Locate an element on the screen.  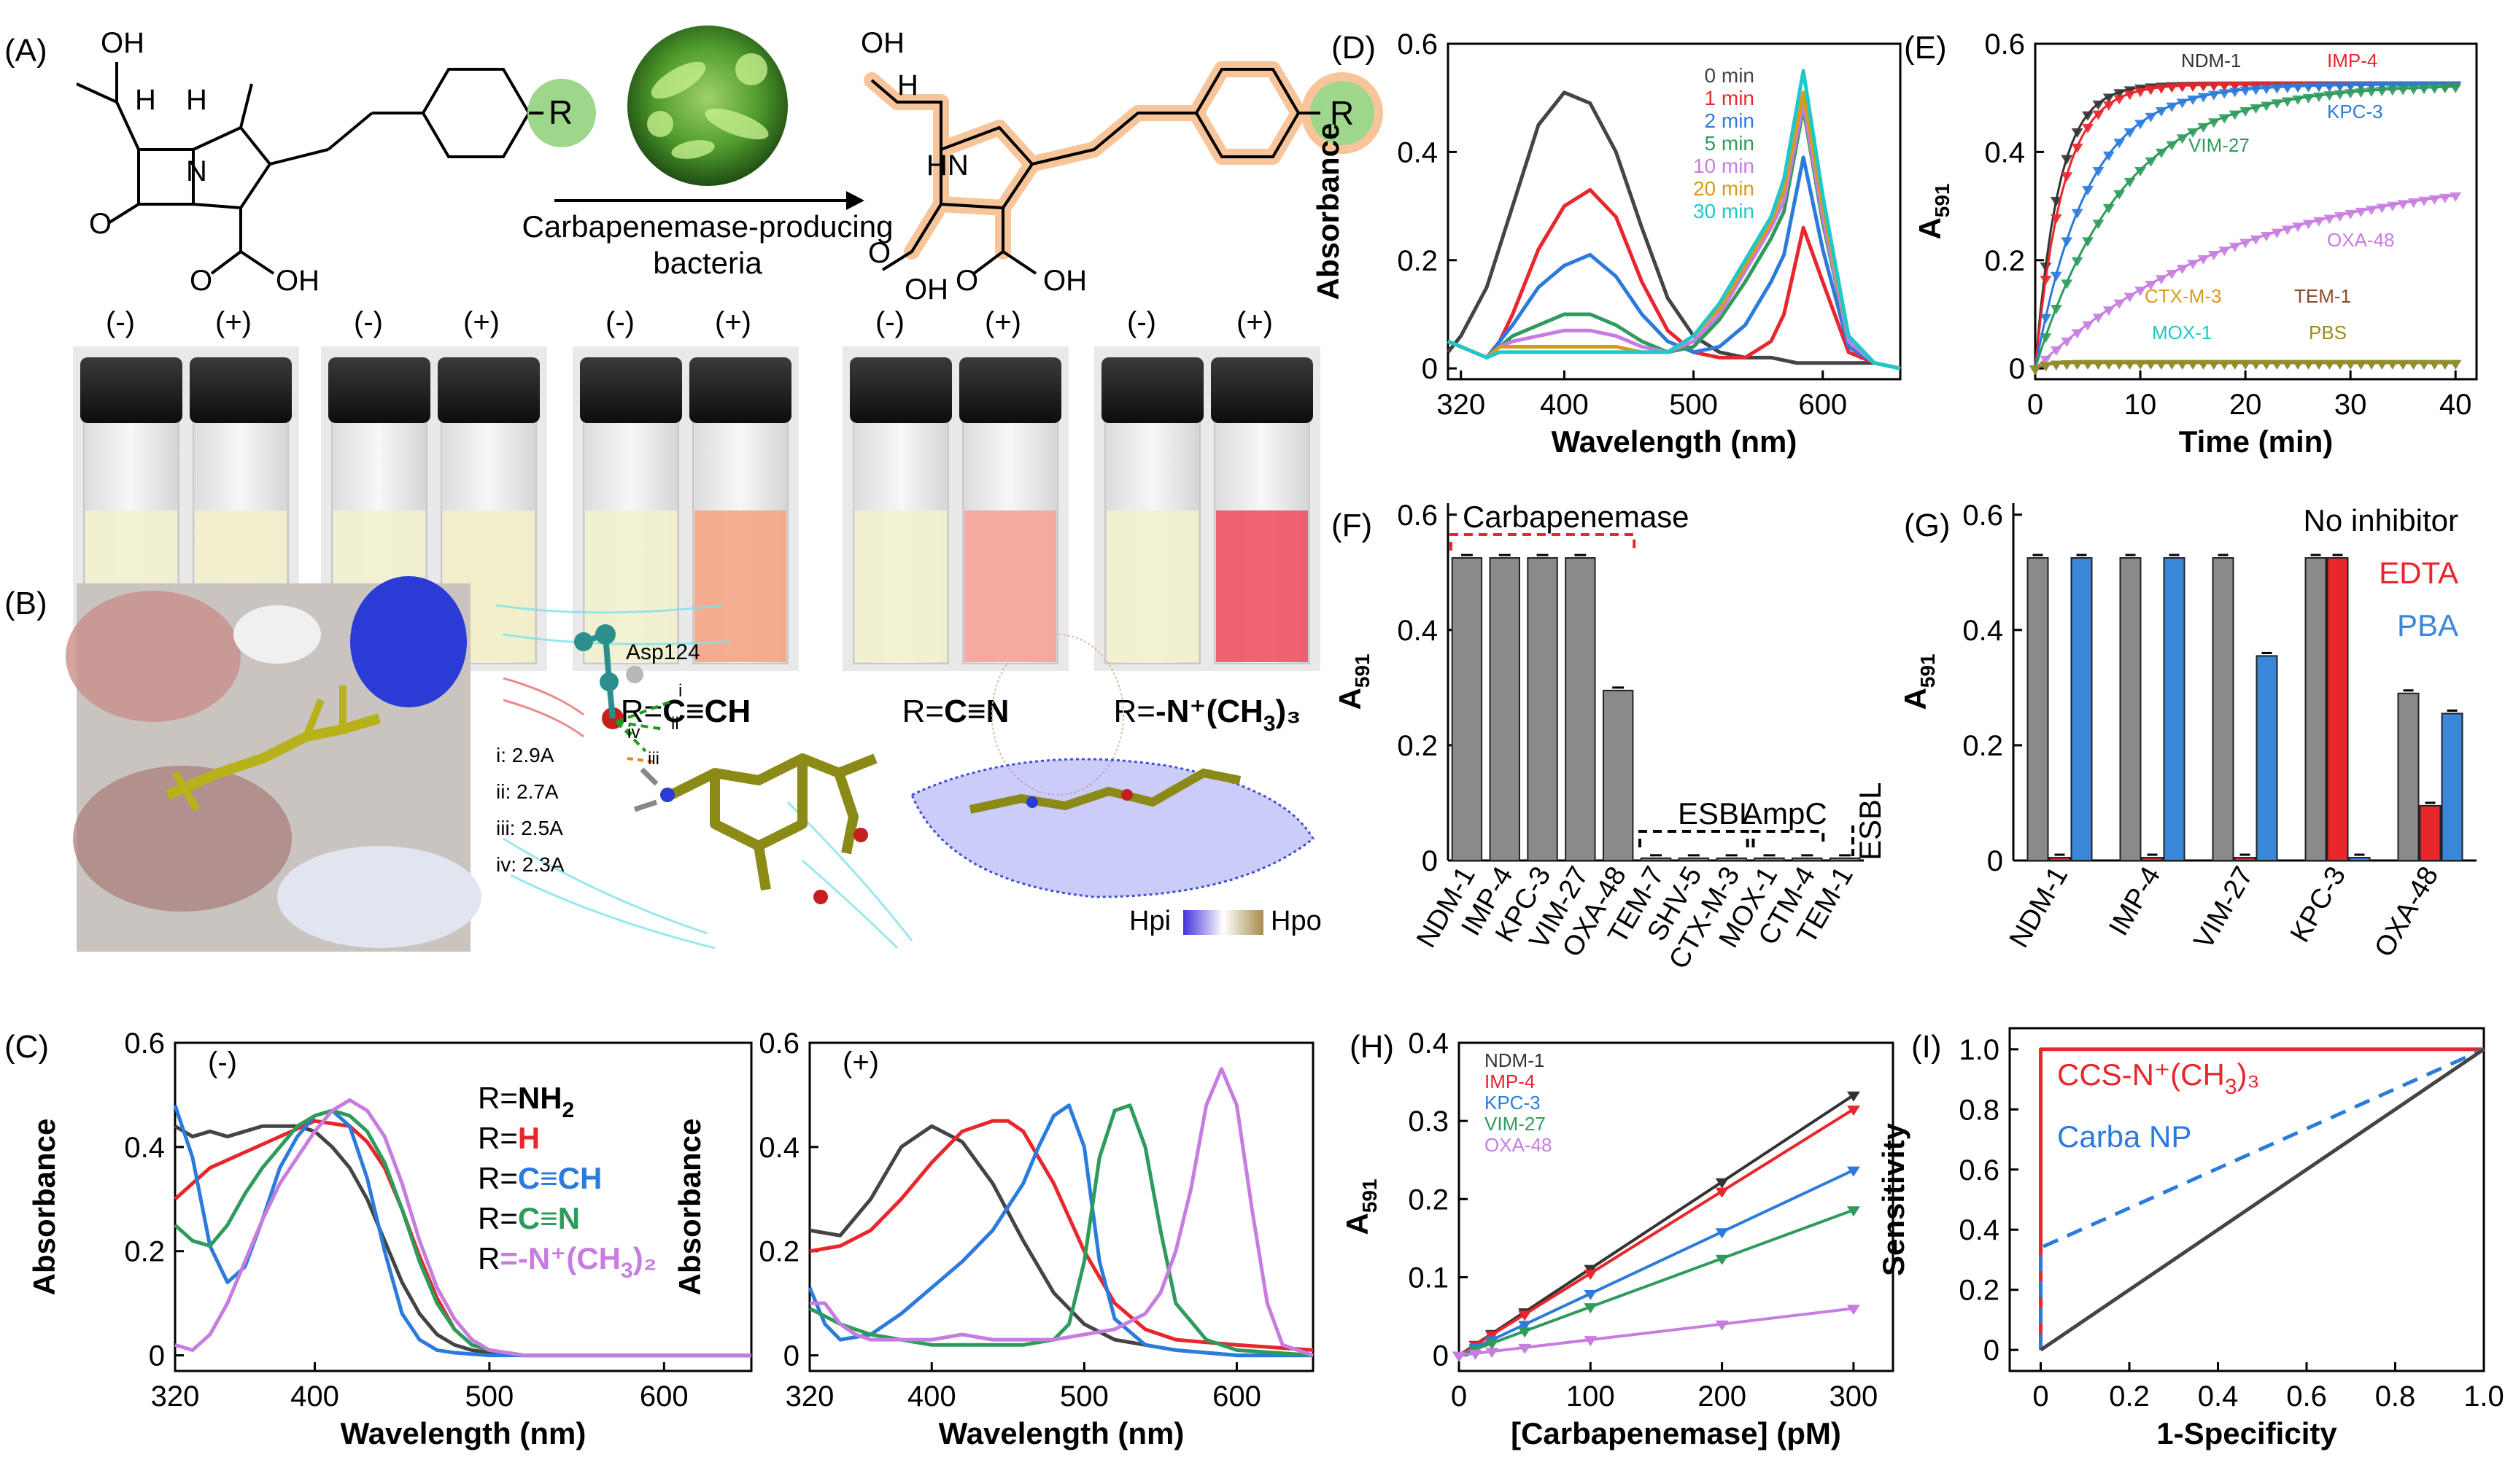
residue-label: Asp124 is located at coordinates (663, 652).